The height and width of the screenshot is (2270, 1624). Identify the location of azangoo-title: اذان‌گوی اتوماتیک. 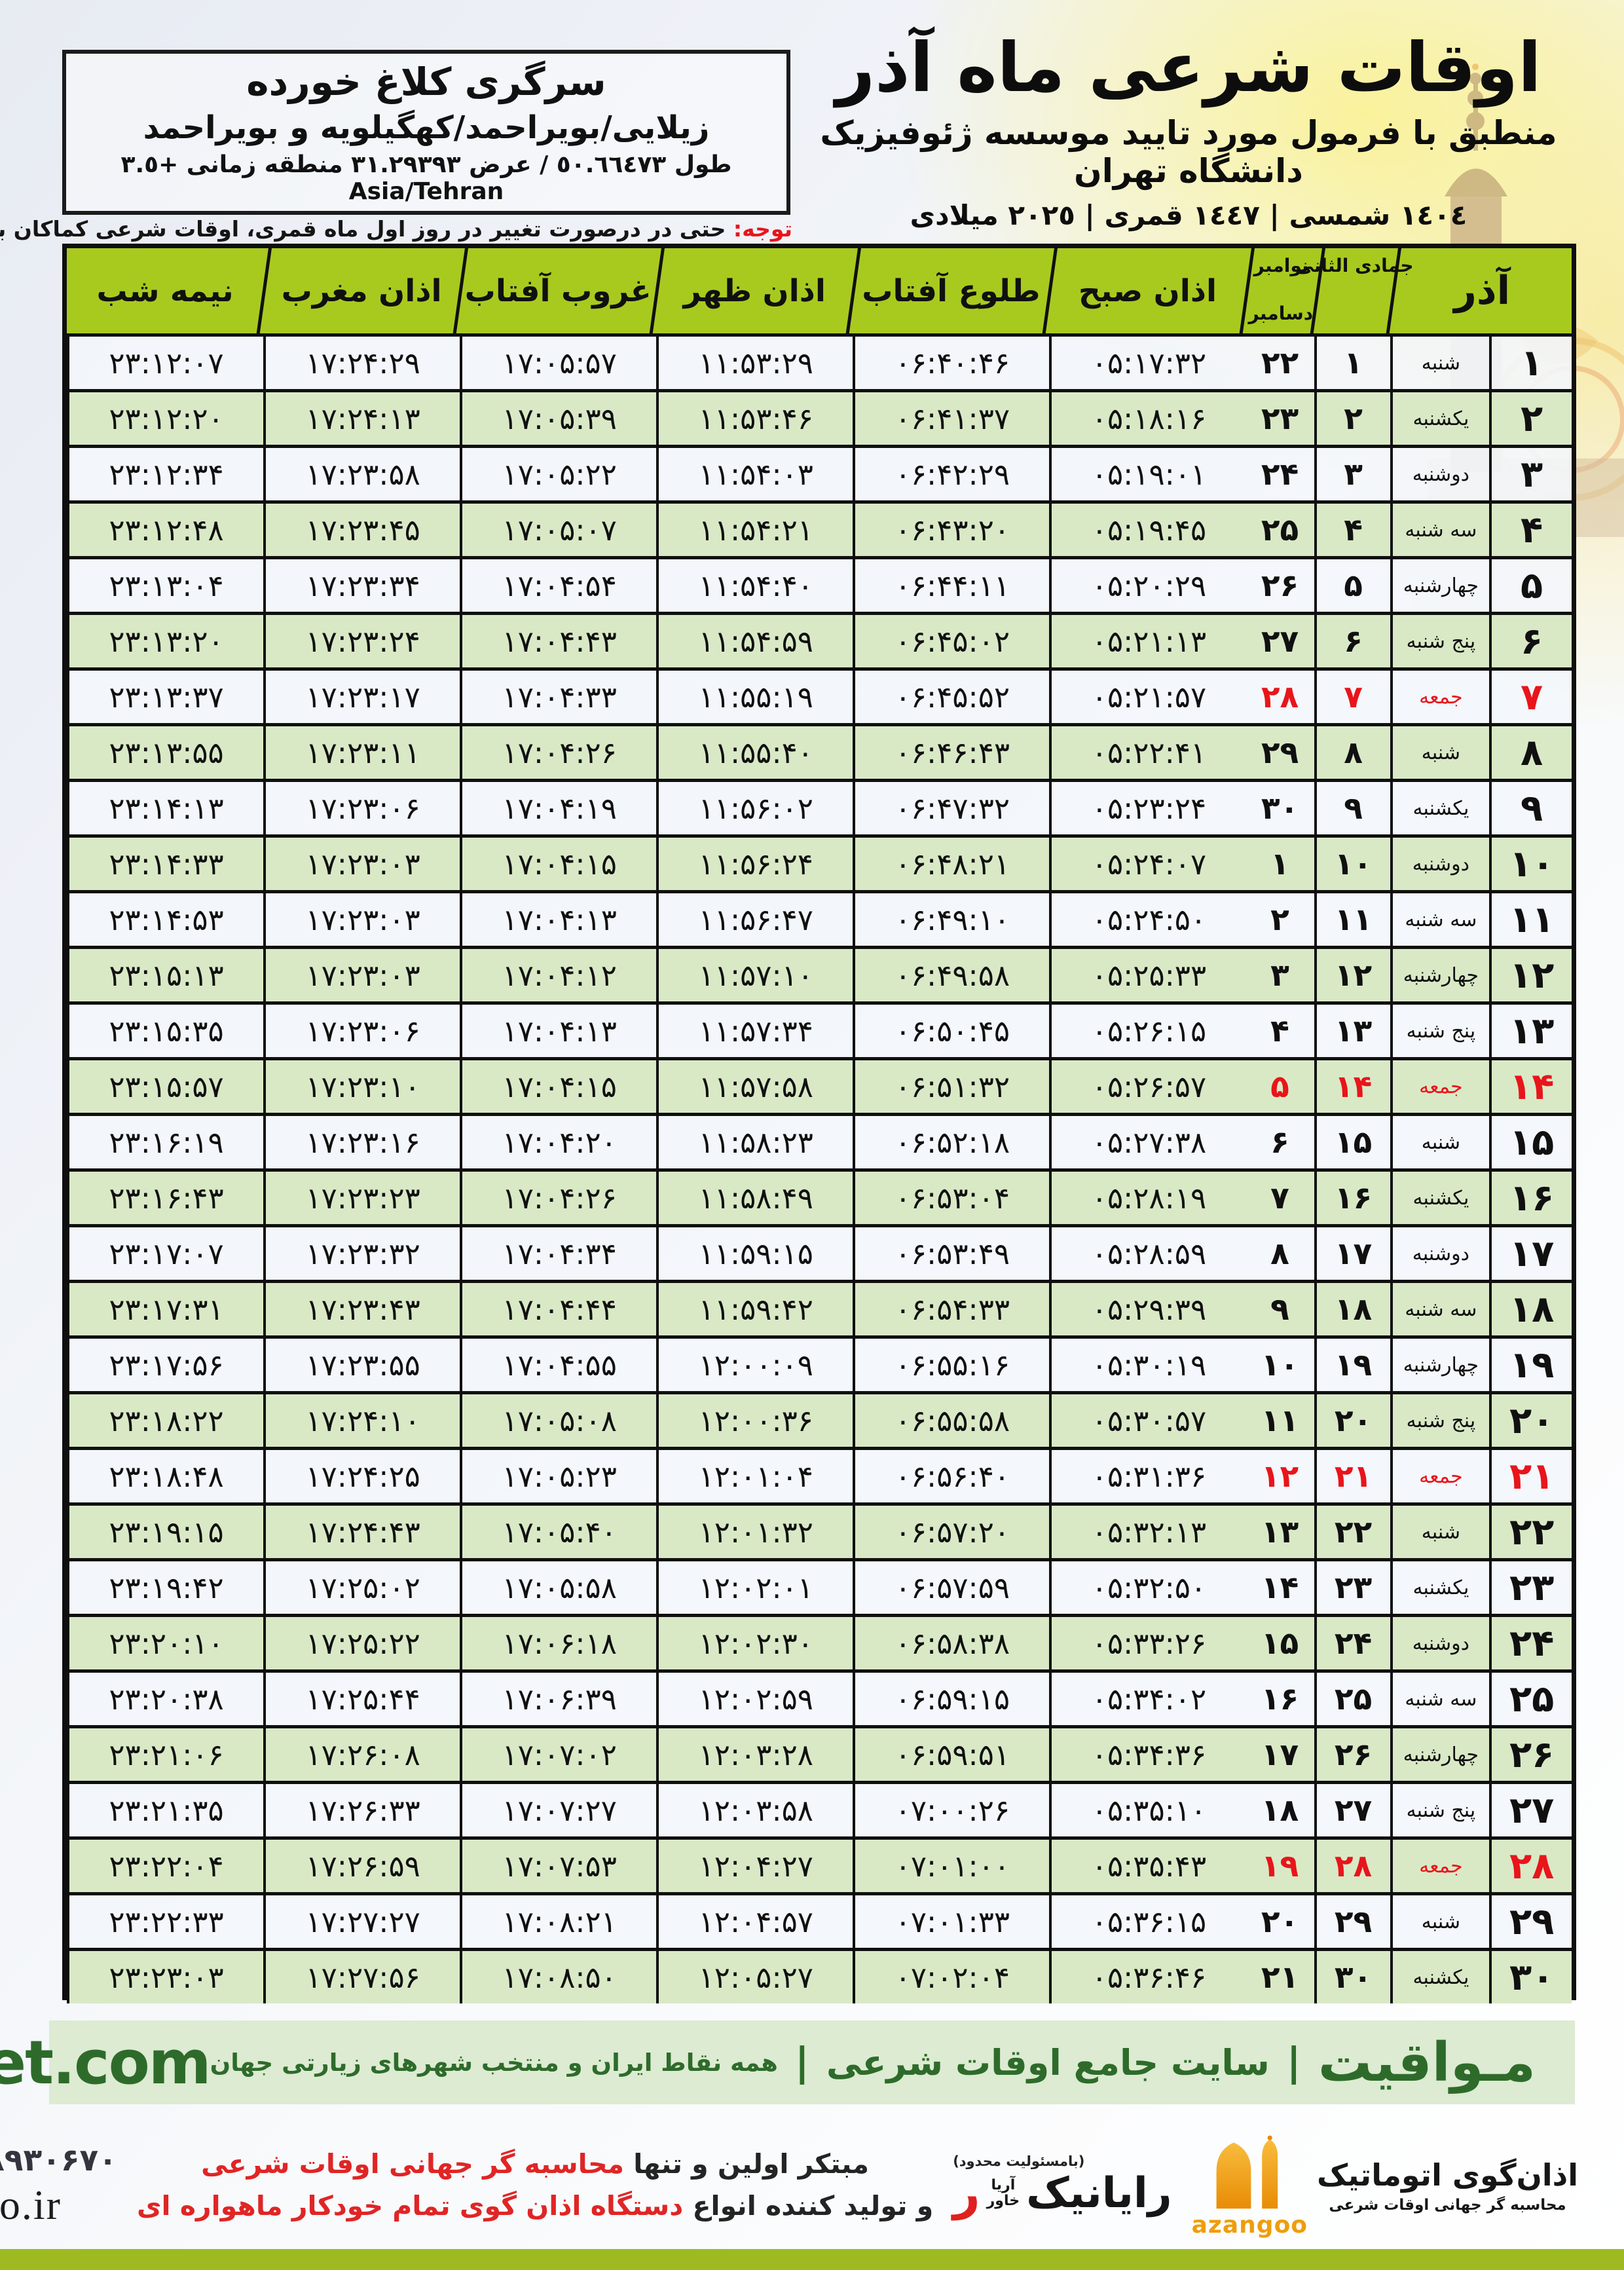
(1447, 2175).